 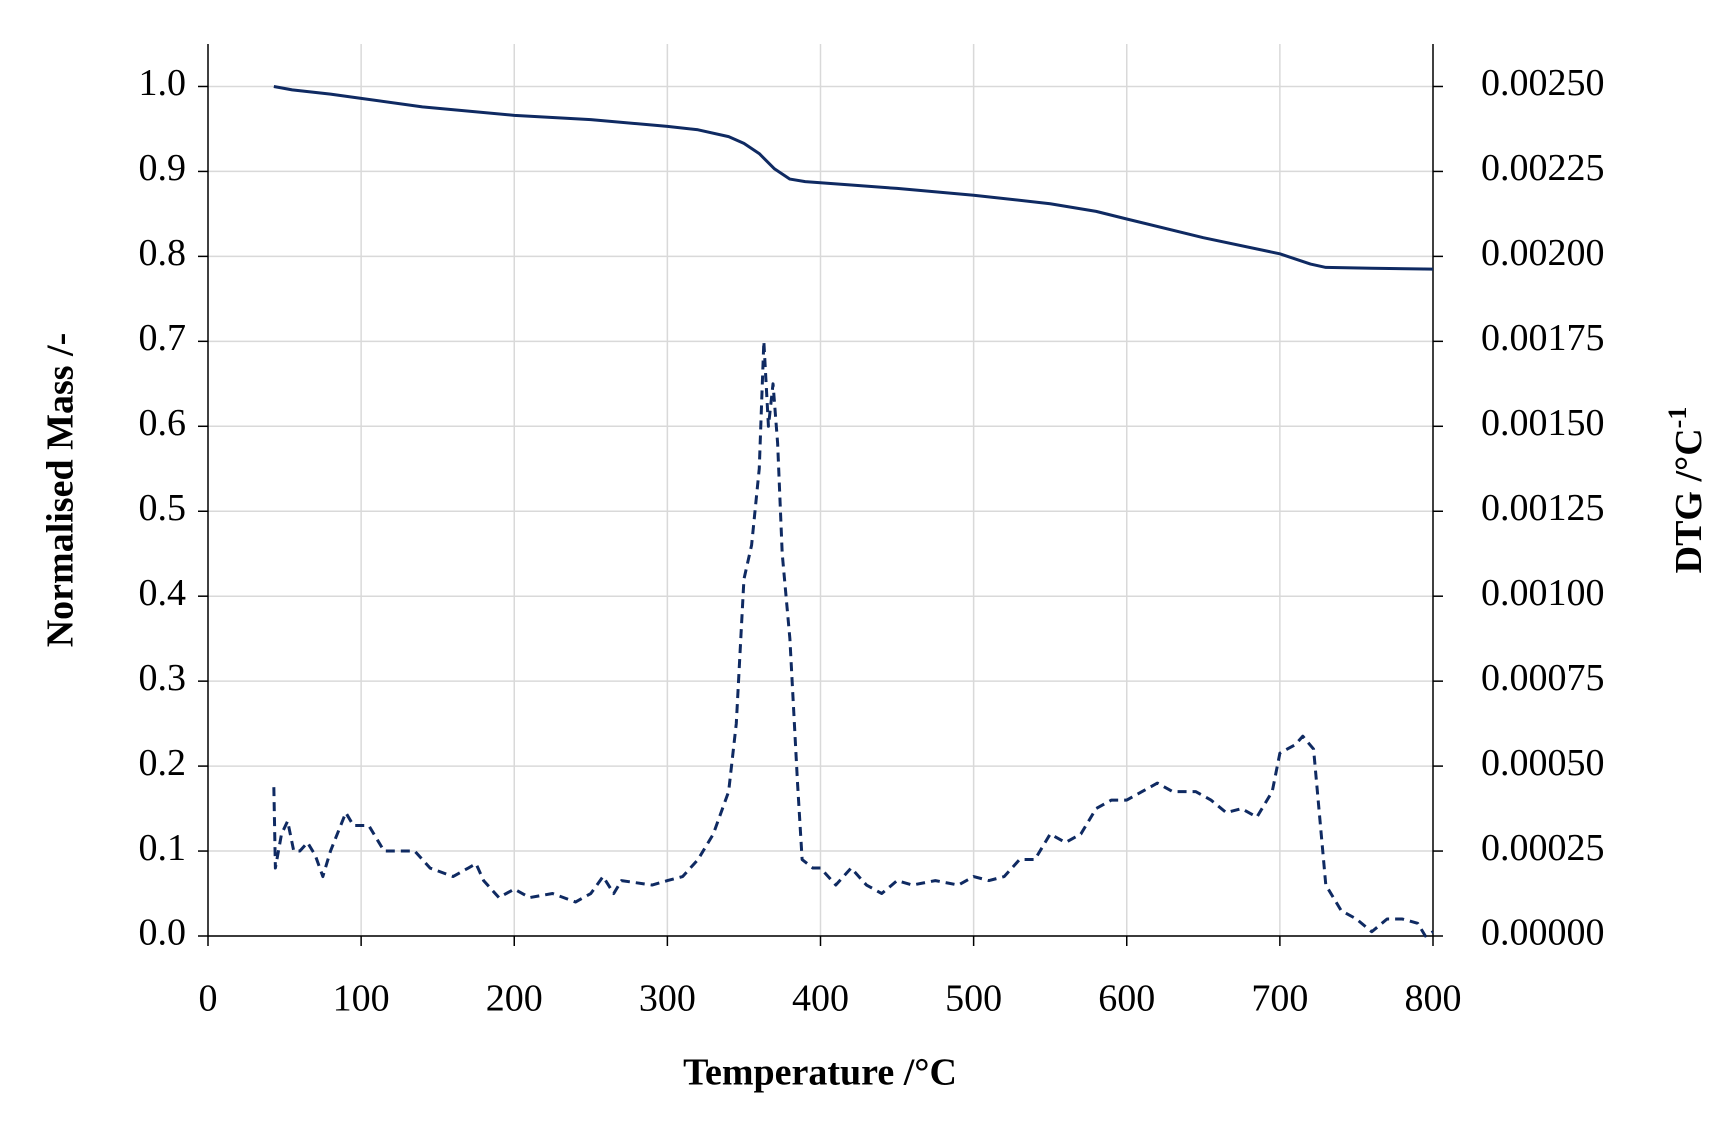 What do you see at coordinates (820, 999) in the screenshot?
I see `x-tick-label: 400` at bounding box center [820, 999].